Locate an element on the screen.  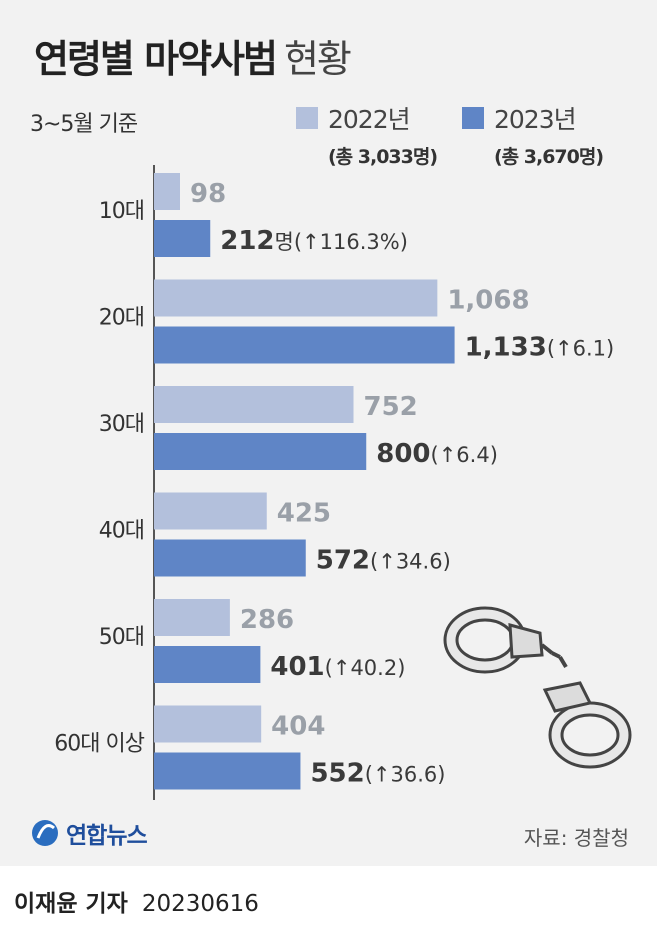
change-note: (↑6.4) is located at coordinates (464, 455).